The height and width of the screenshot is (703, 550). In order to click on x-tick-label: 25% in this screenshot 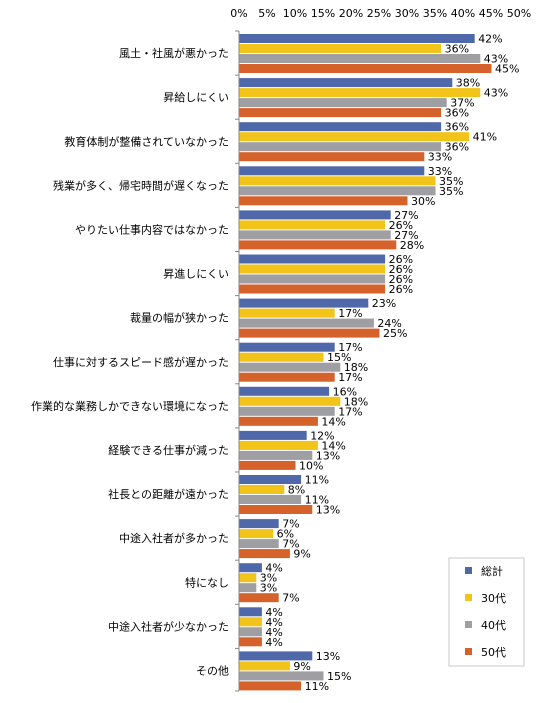, I will do `click(379, 13)`.